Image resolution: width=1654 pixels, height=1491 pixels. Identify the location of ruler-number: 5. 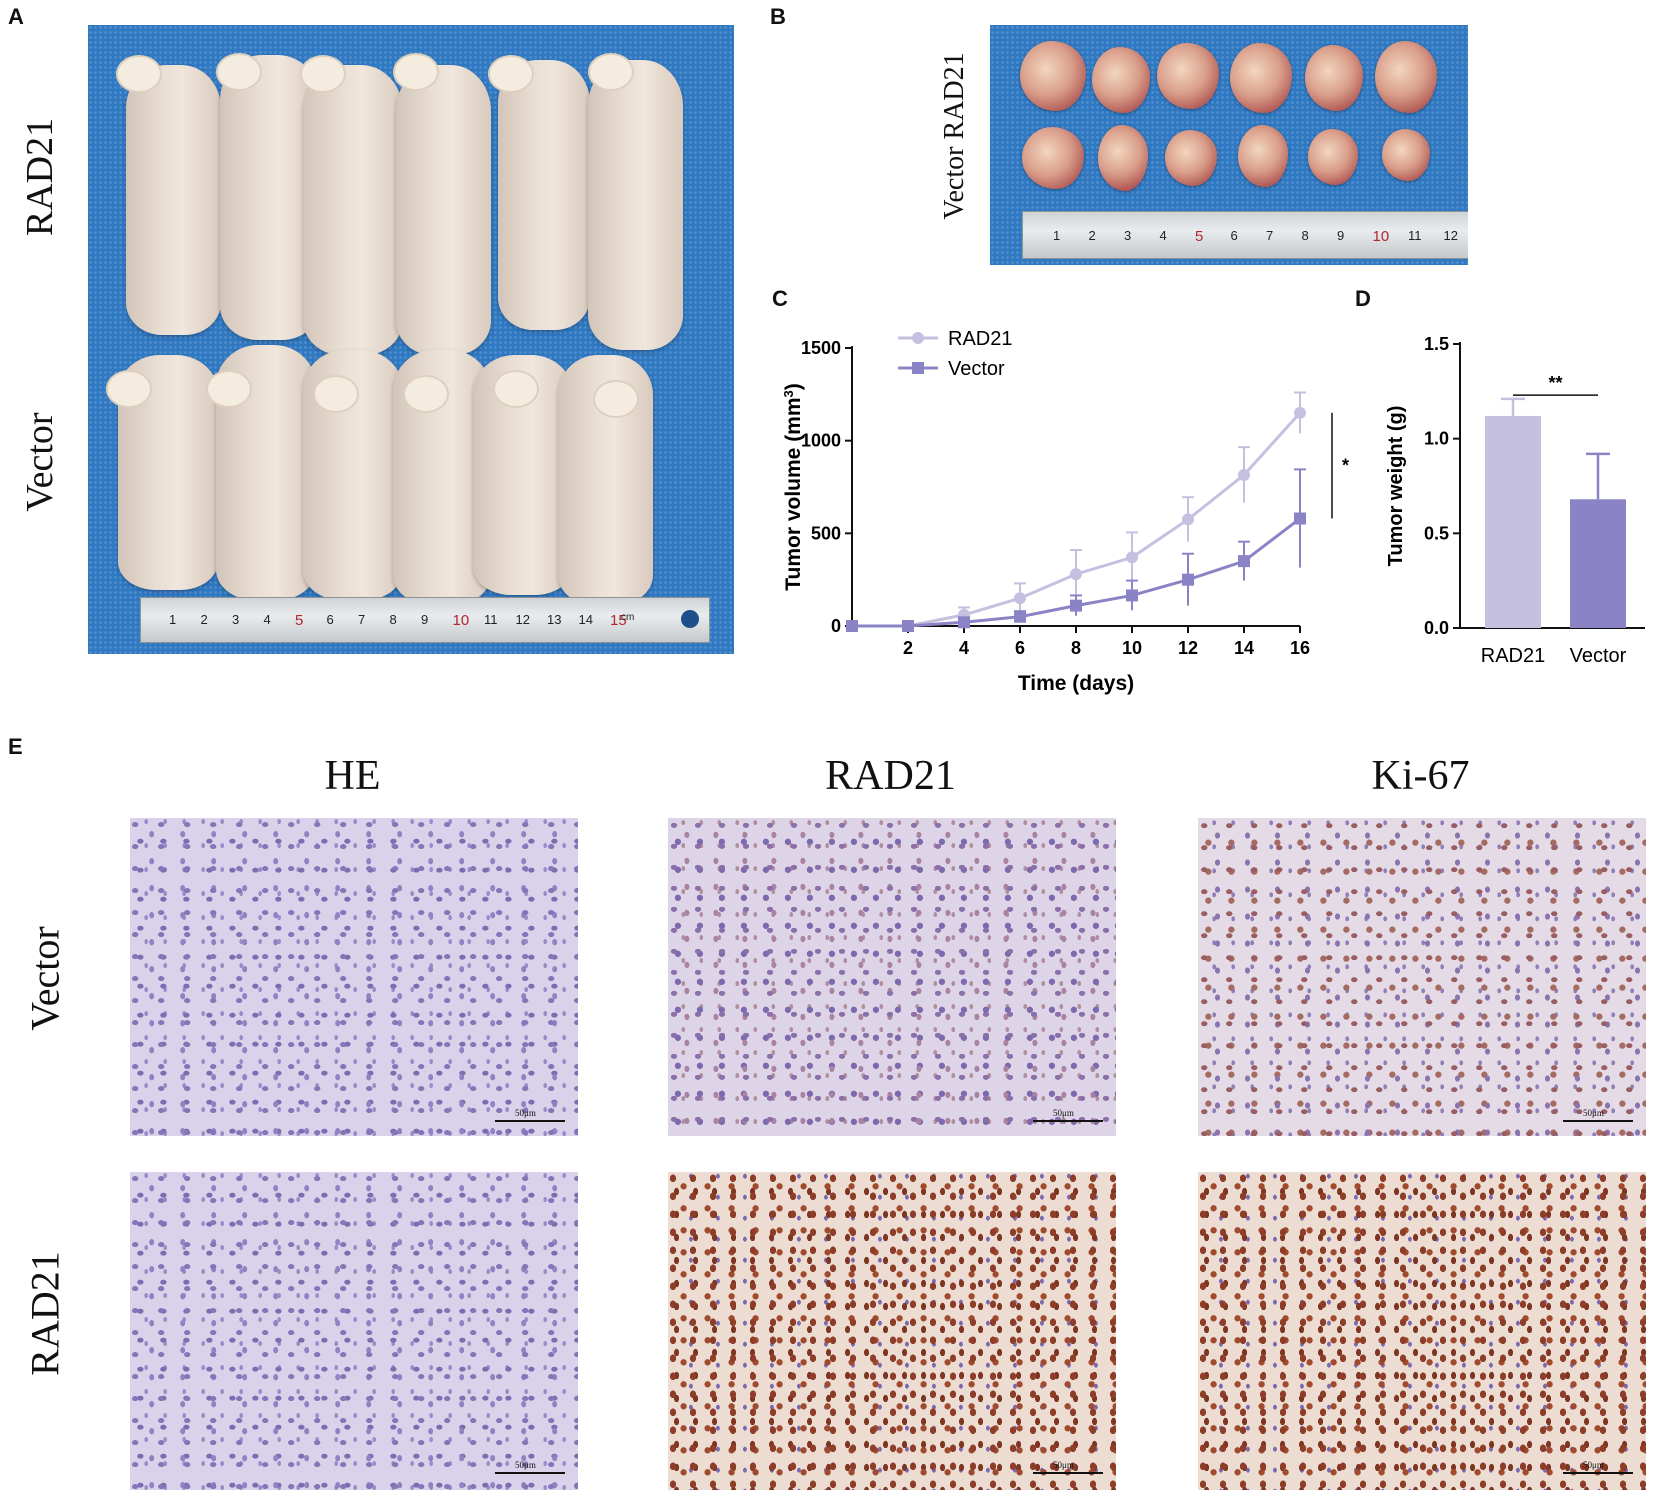
(299, 620).